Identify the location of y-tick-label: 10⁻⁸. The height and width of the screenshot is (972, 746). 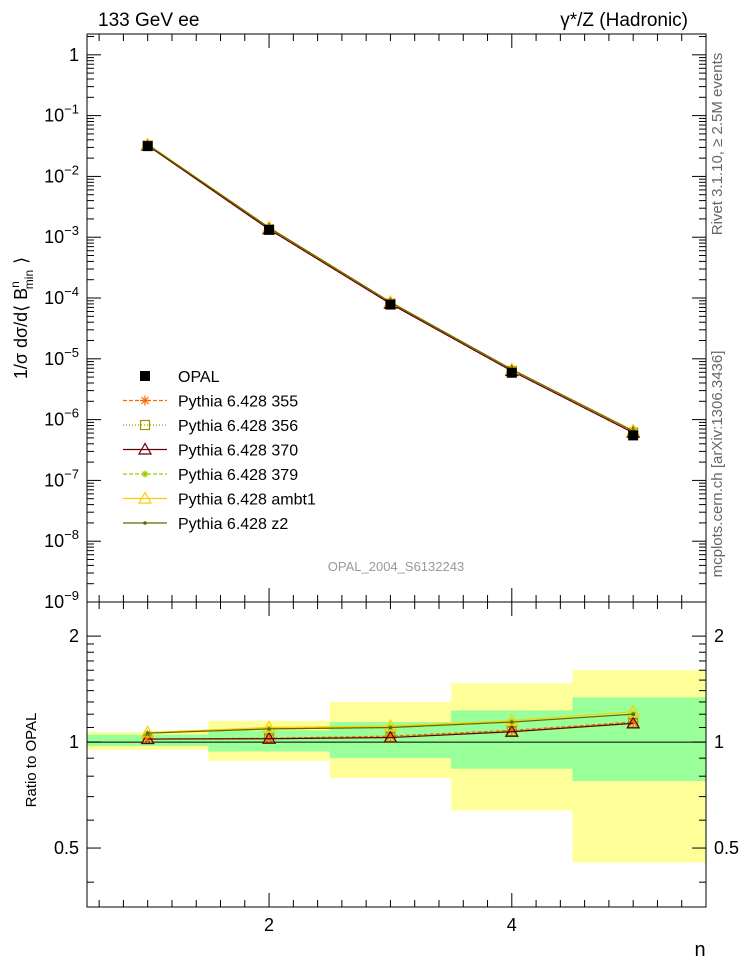
(61, 539).